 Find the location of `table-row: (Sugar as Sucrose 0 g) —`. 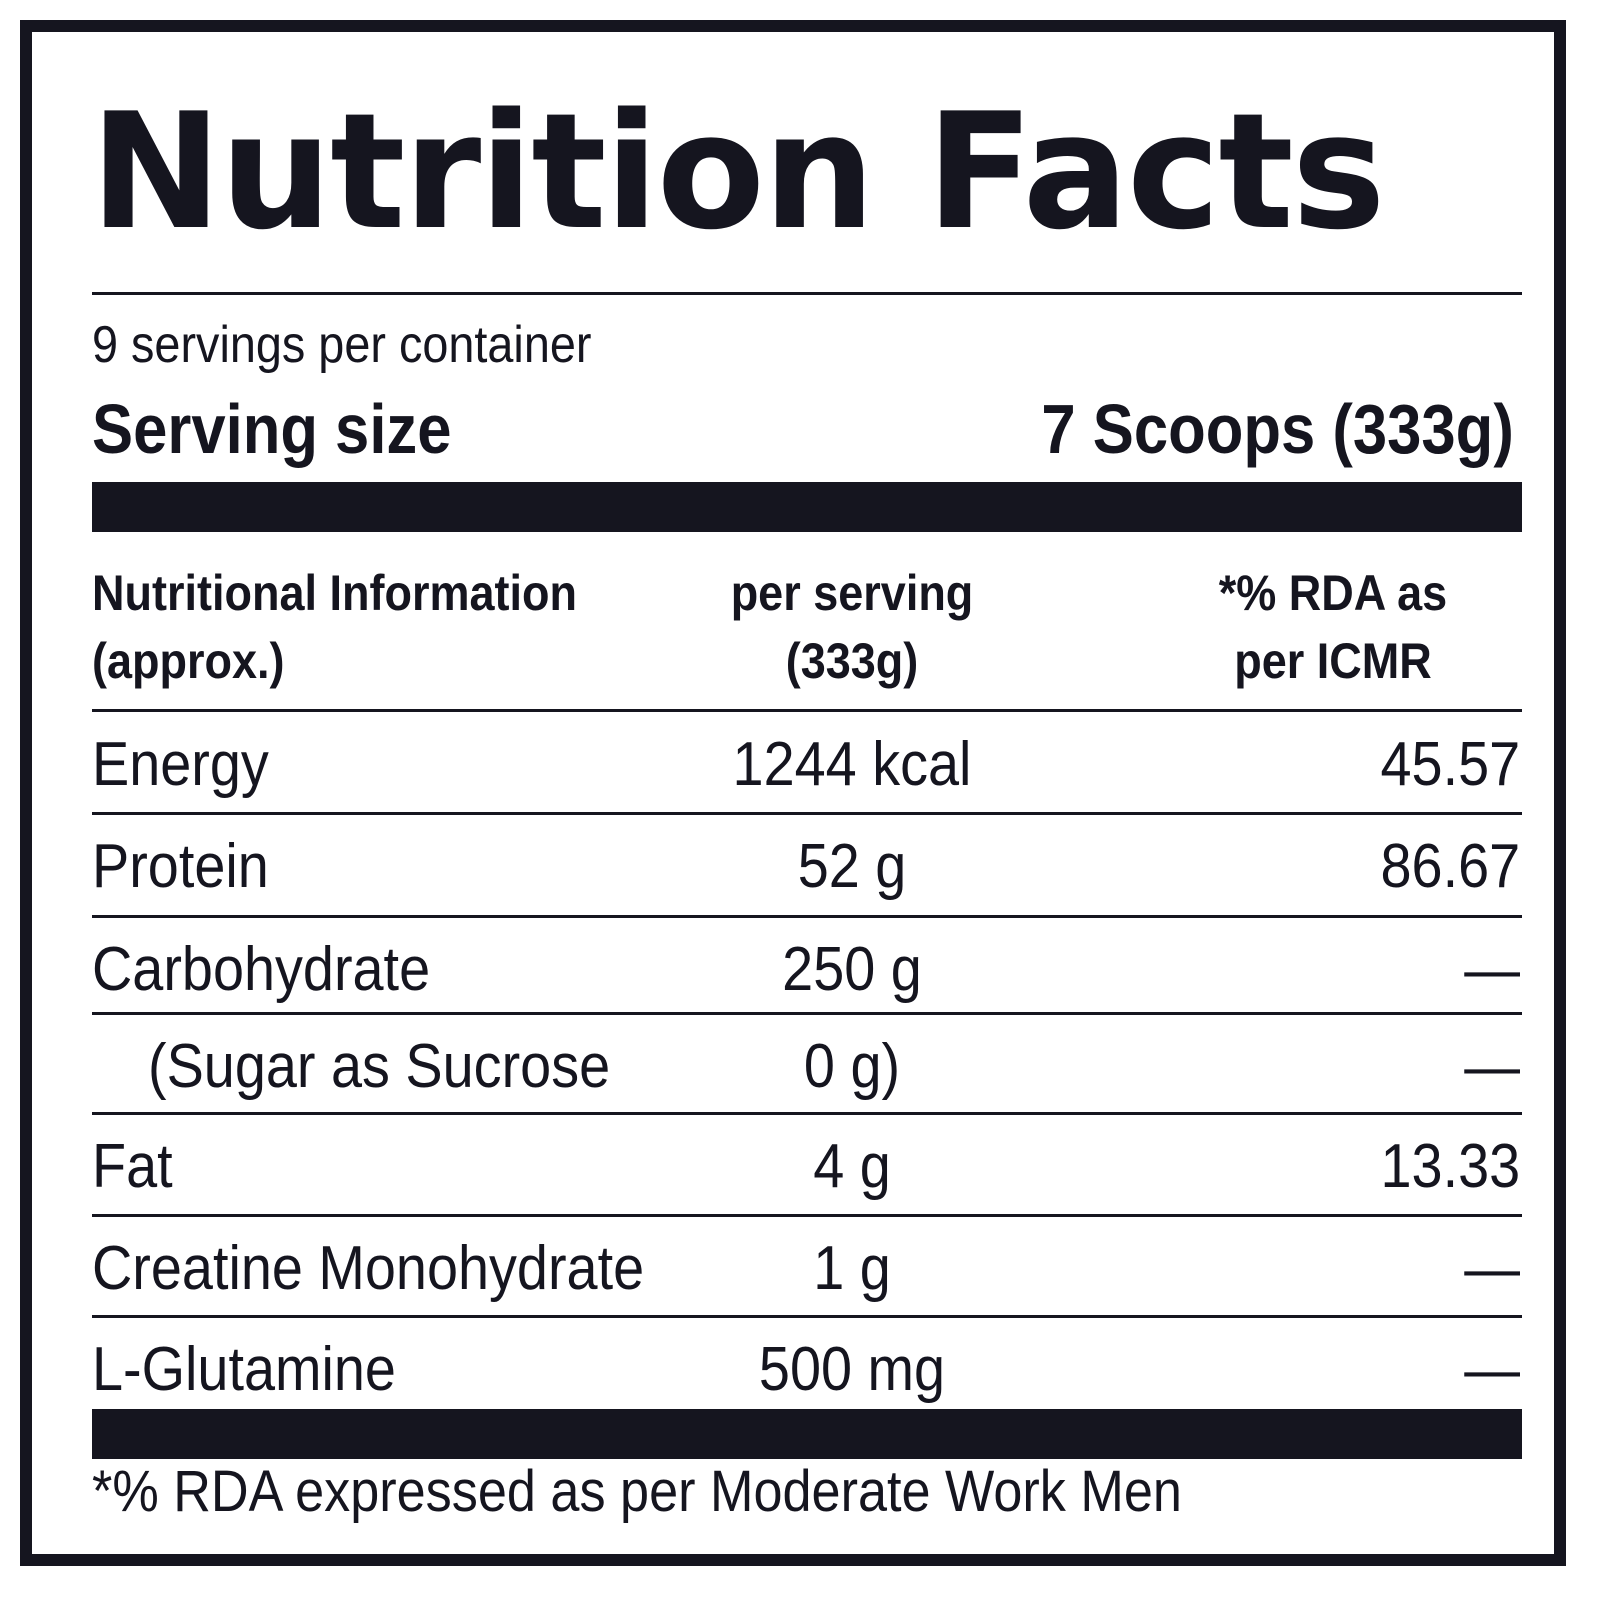

table-row: (Sugar as Sucrose 0 g) — is located at coordinates (807, 1067).